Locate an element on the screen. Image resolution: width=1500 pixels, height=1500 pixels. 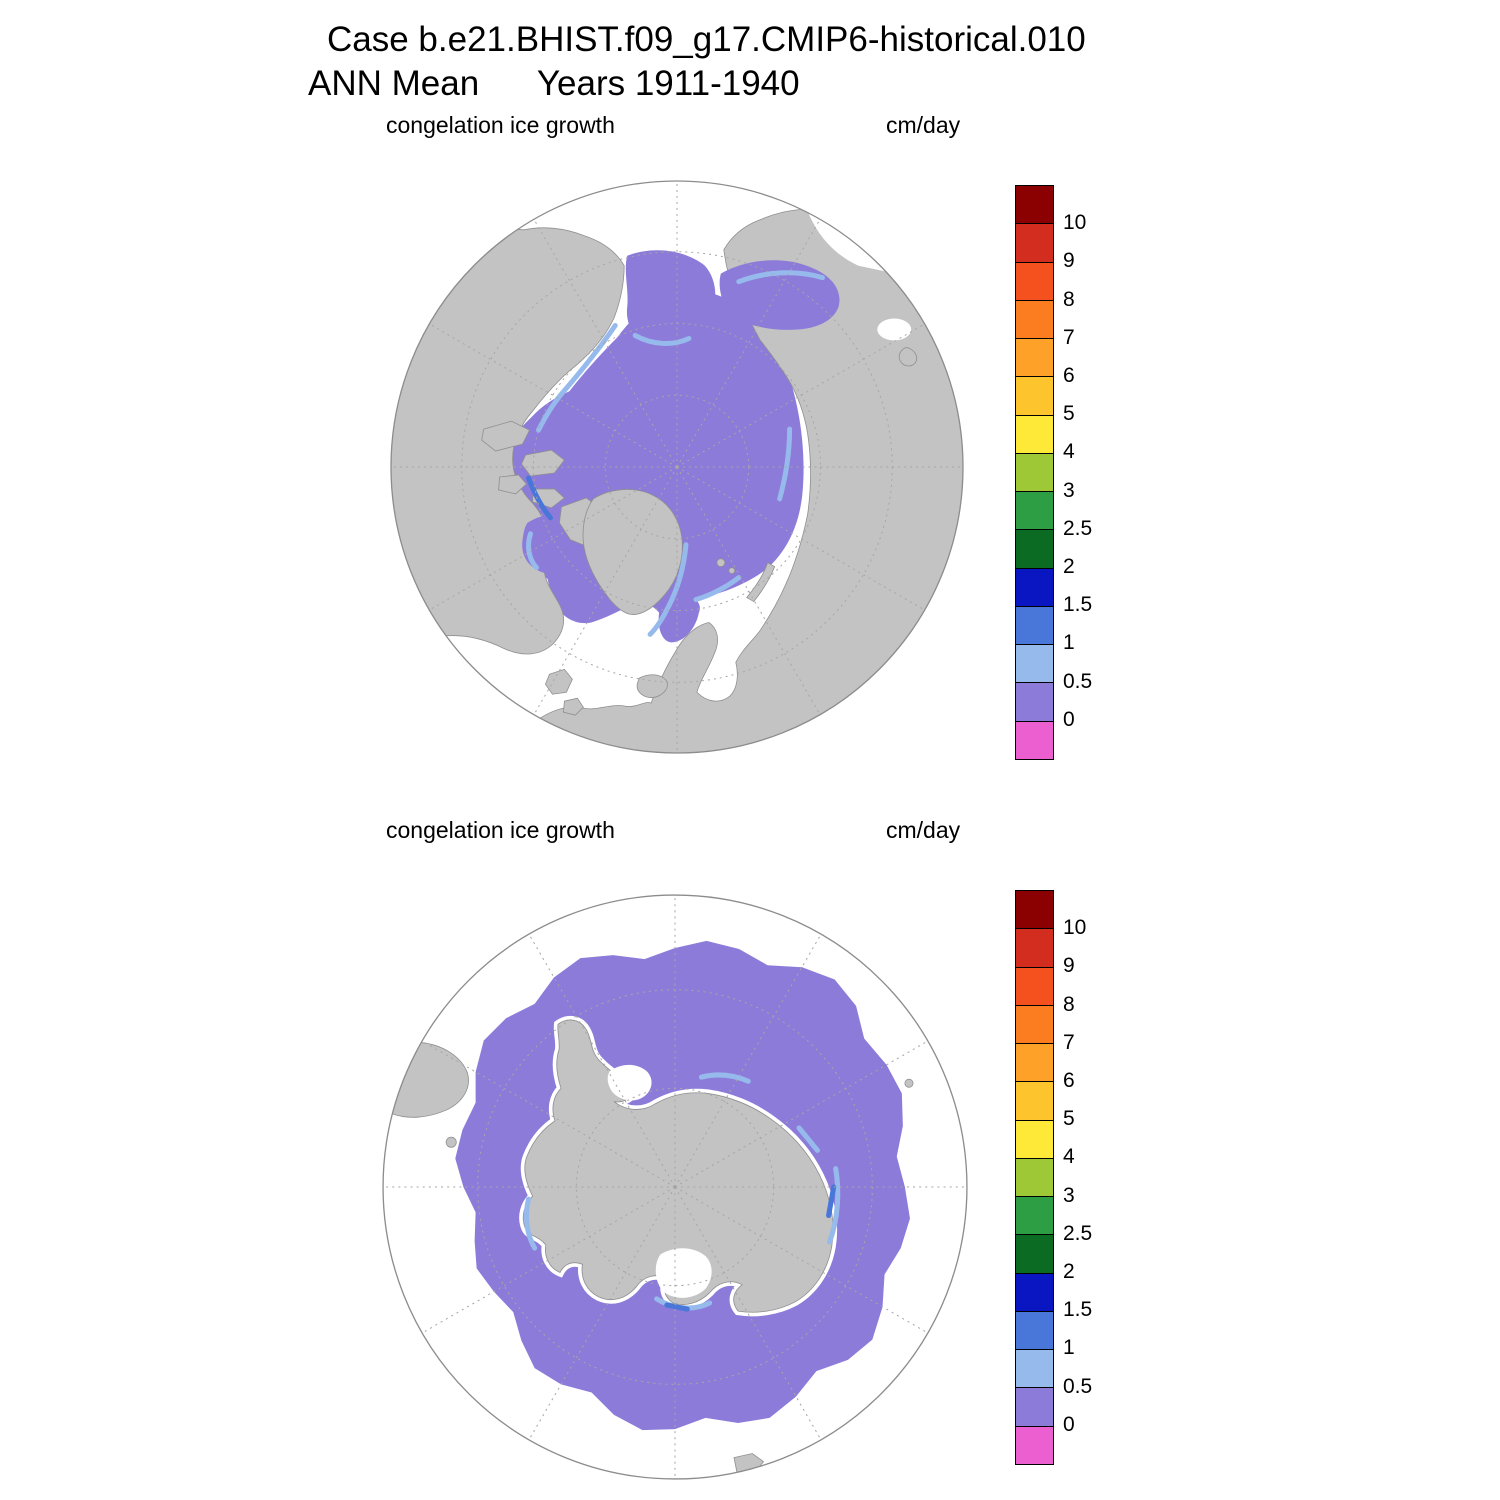
ross-sea-notch is located at coordinates (683, 1273).